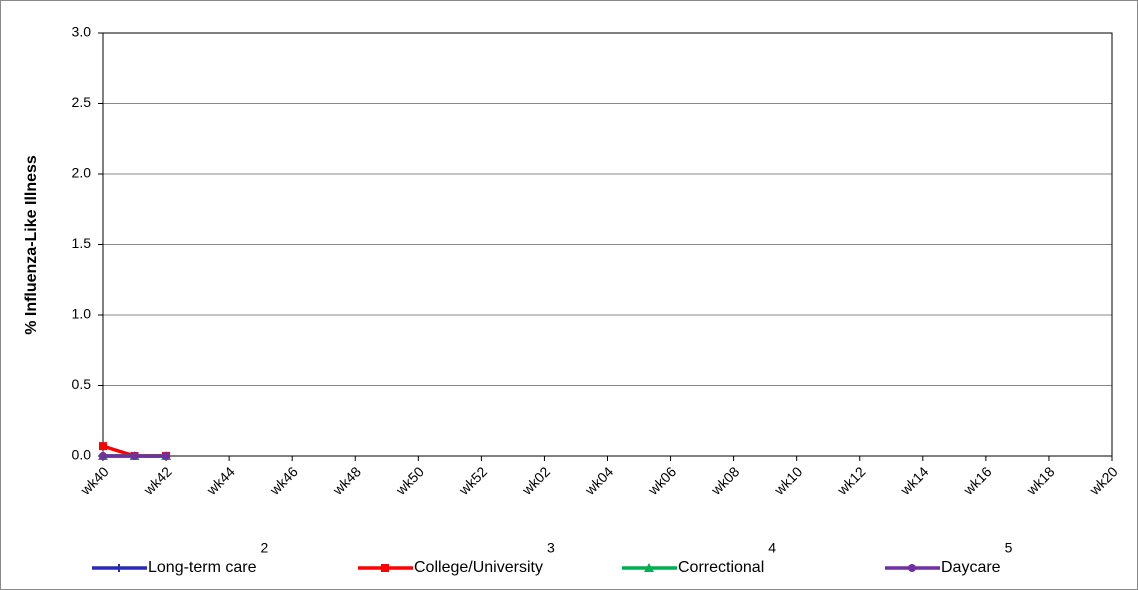  What do you see at coordinates (82, 455) in the screenshot?
I see `y-tick-label: 0.0` at bounding box center [82, 455].